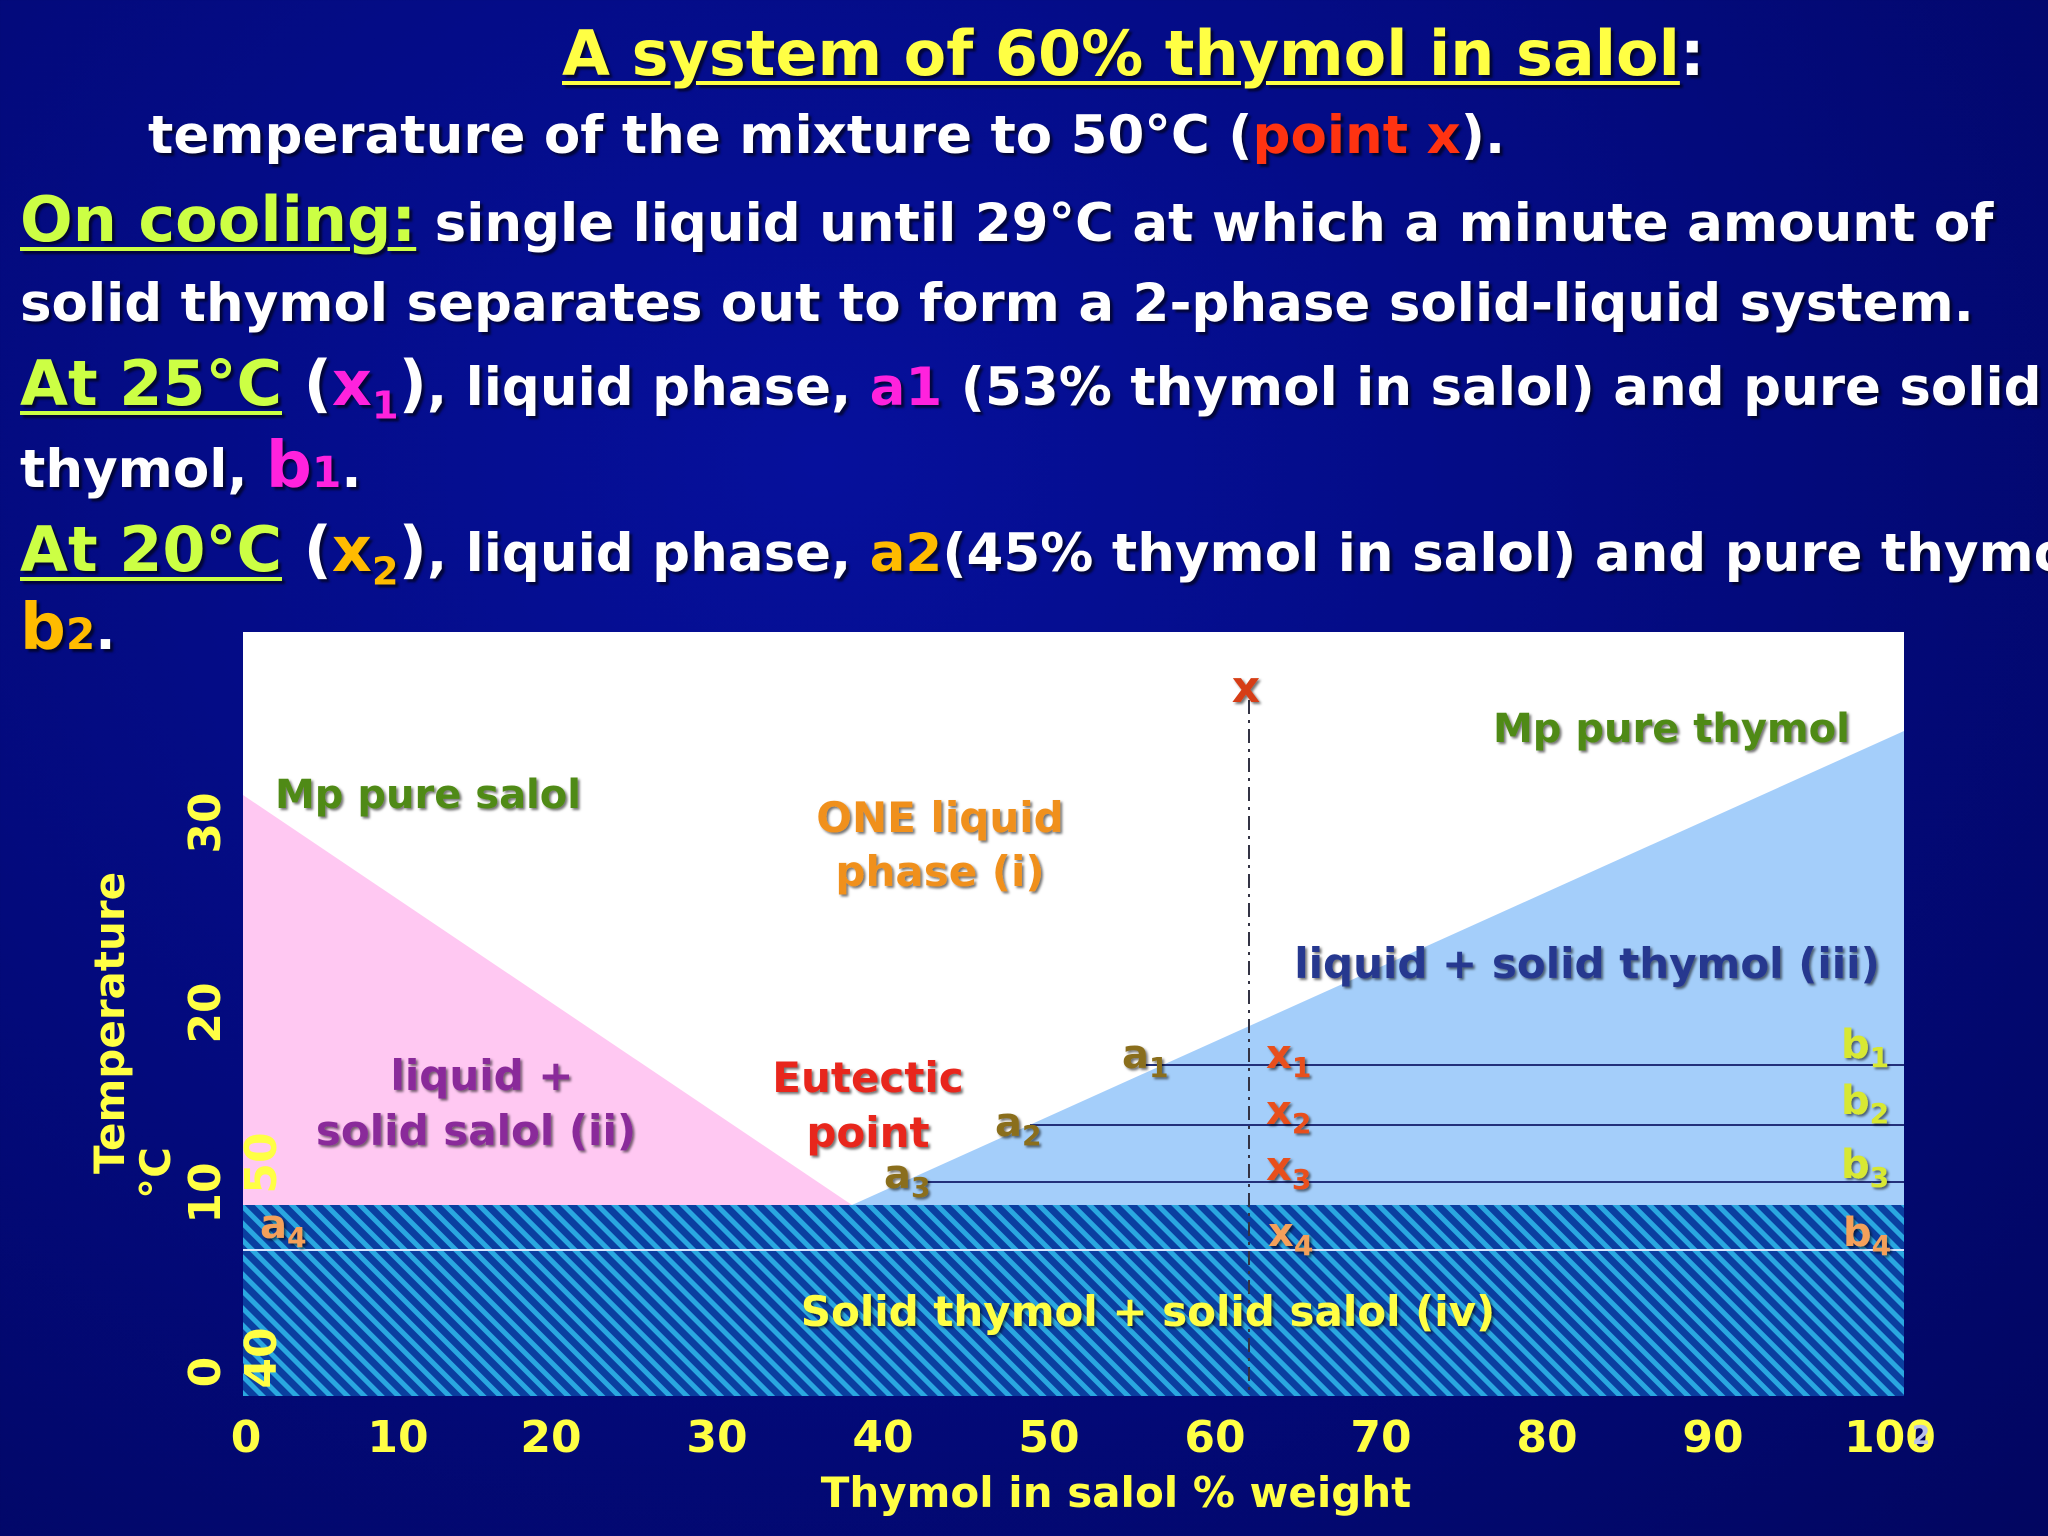 The image size is (2048, 1536). Describe the element at coordinates (1712, 1437) in the screenshot. I see `x-tick-90: 90` at that location.